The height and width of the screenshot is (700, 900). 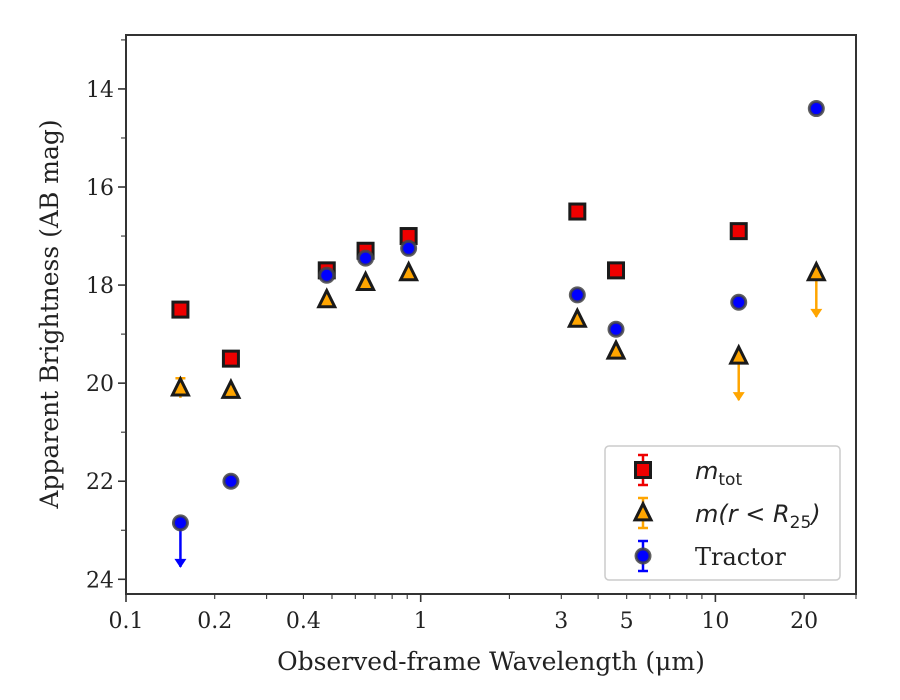 I want to click on x-tick-label: 1, so click(x=421, y=621).